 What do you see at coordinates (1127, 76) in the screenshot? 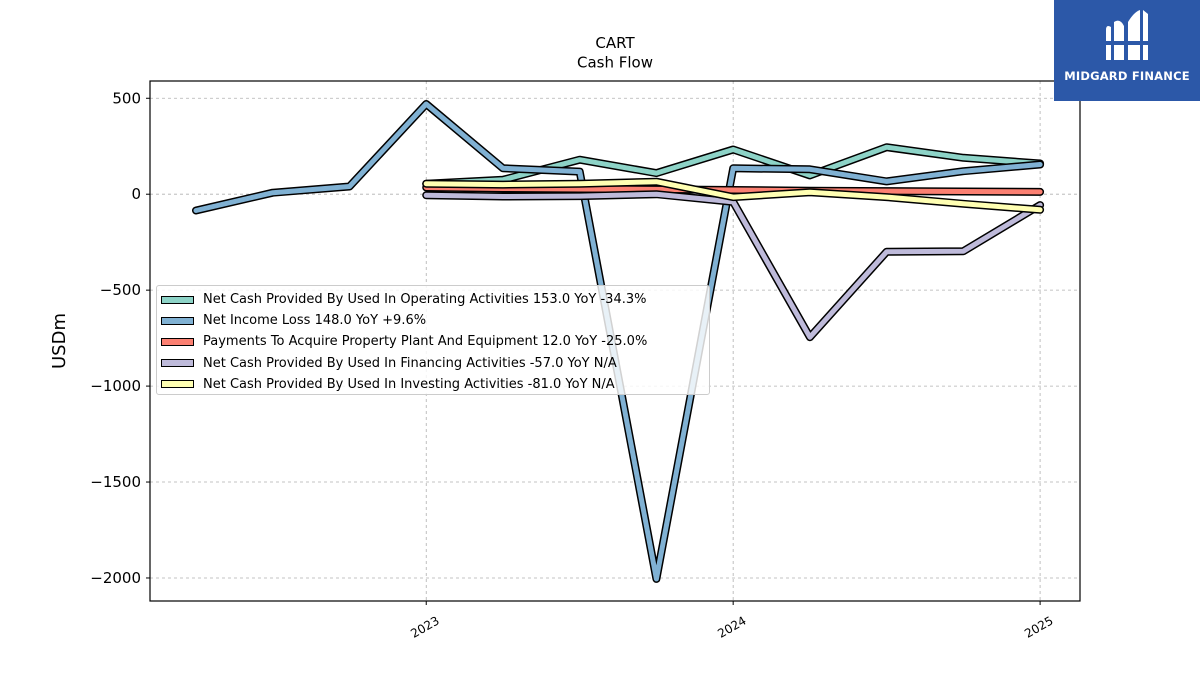
I see `logo-text: MIDGARD FINANCE` at bounding box center [1127, 76].